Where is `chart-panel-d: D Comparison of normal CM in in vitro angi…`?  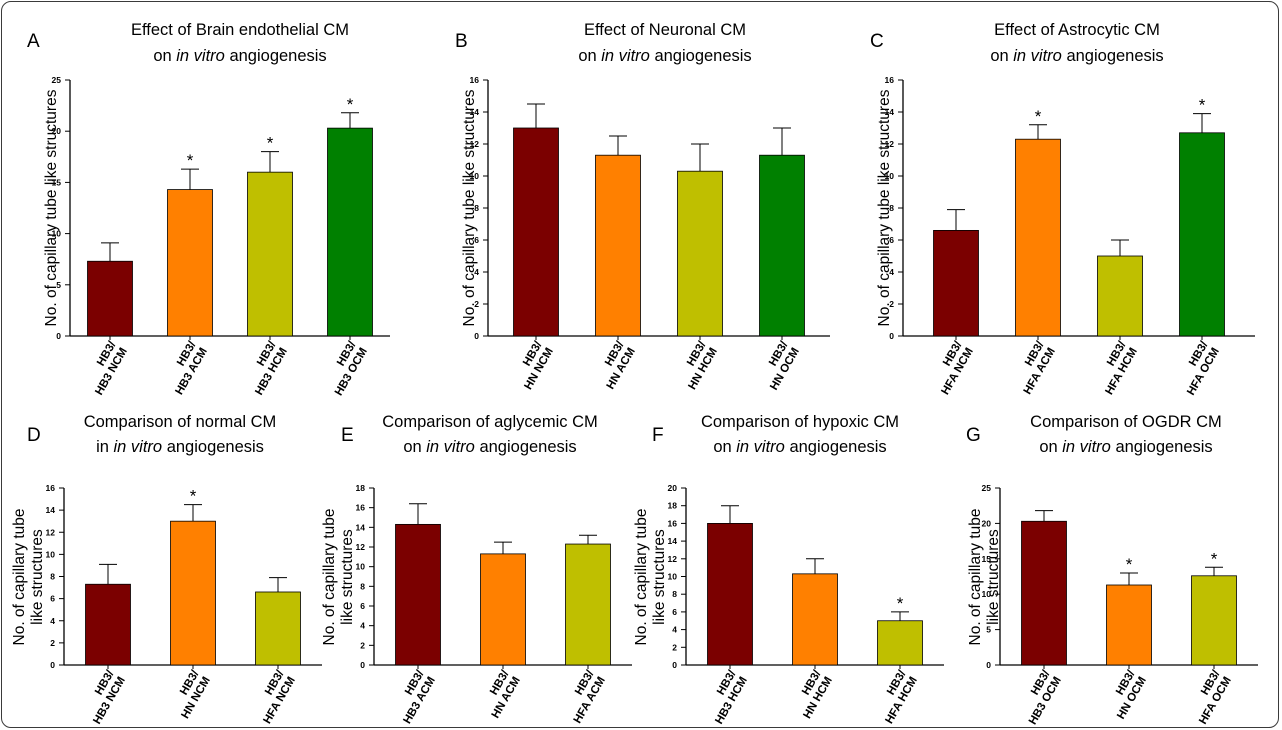
chart-panel-d: D Comparison of normal CM in in vitro angi… is located at coordinates (166, 569).